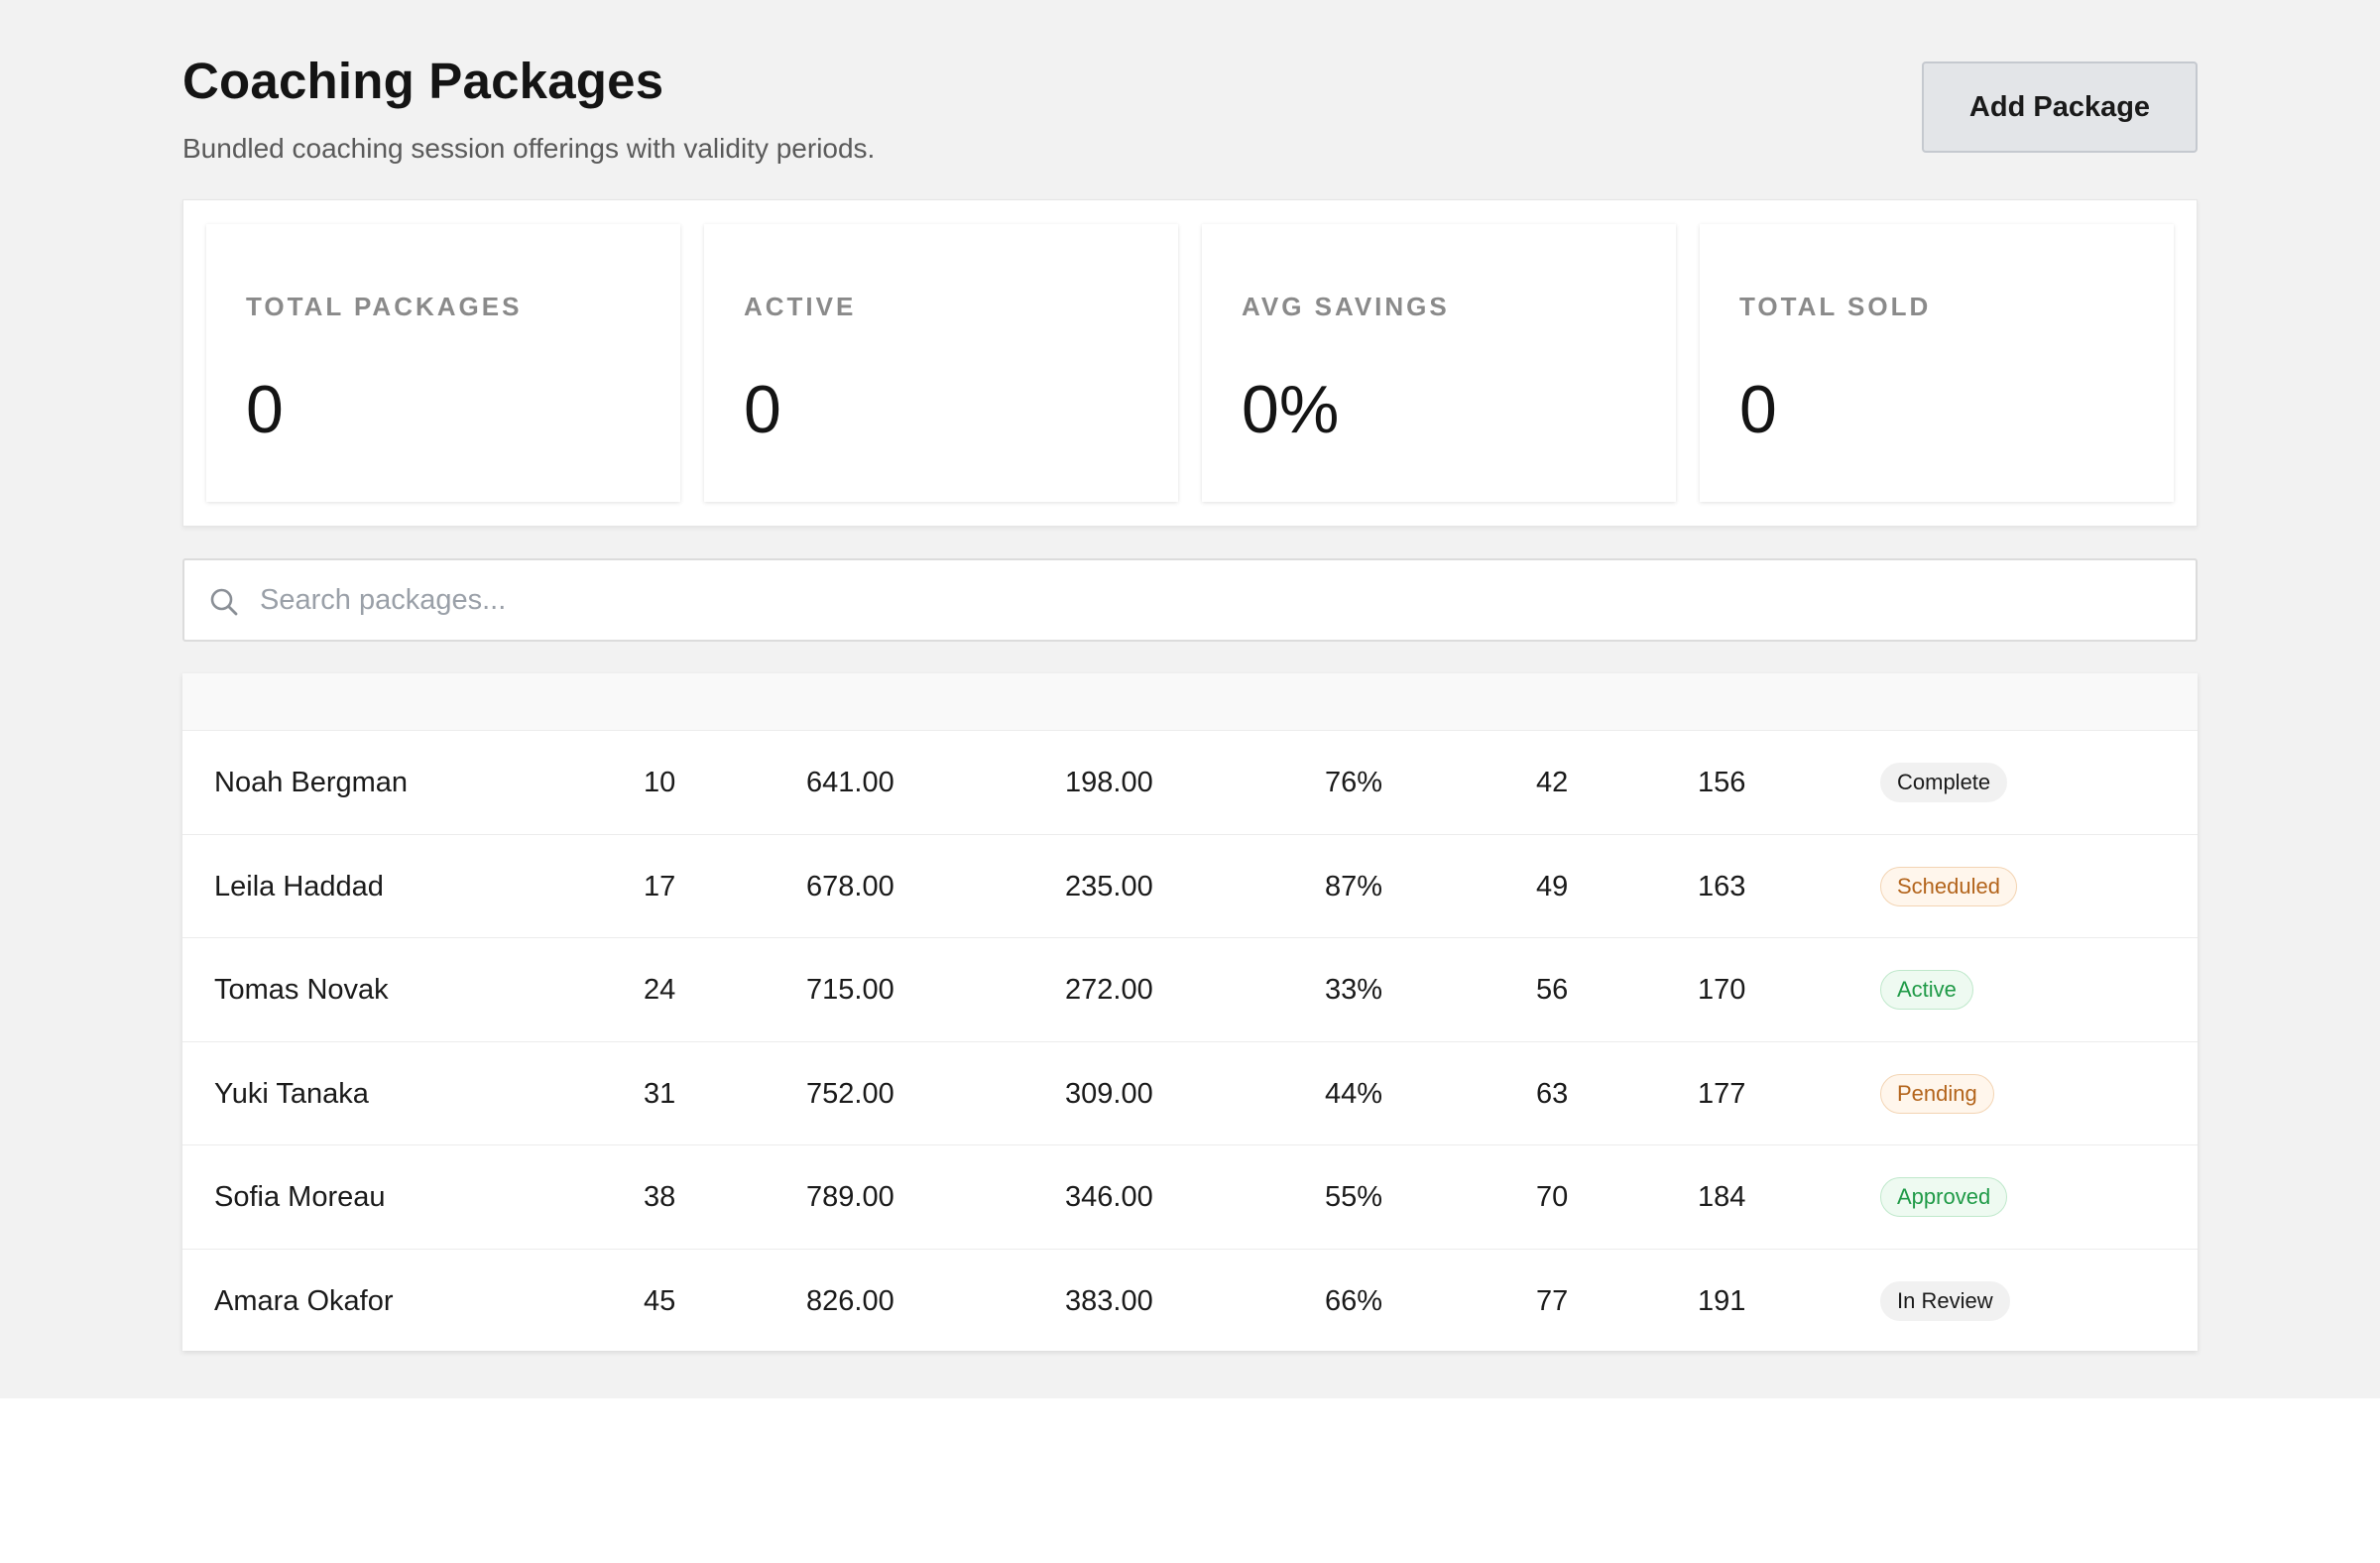 Image resolution: width=2380 pixels, height=1563 pixels. What do you see at coordinates (1944, 1197) in the screenshot?
I see `status-badge: Approved` at bounding box center [1944, 1197].